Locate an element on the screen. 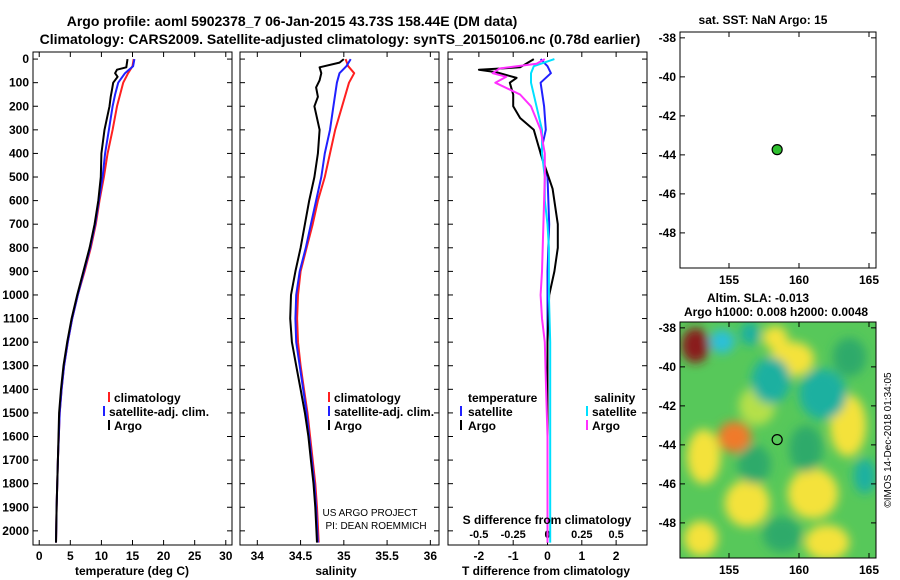  lon-tick-label: 160 is located at coordinates (799, 570).